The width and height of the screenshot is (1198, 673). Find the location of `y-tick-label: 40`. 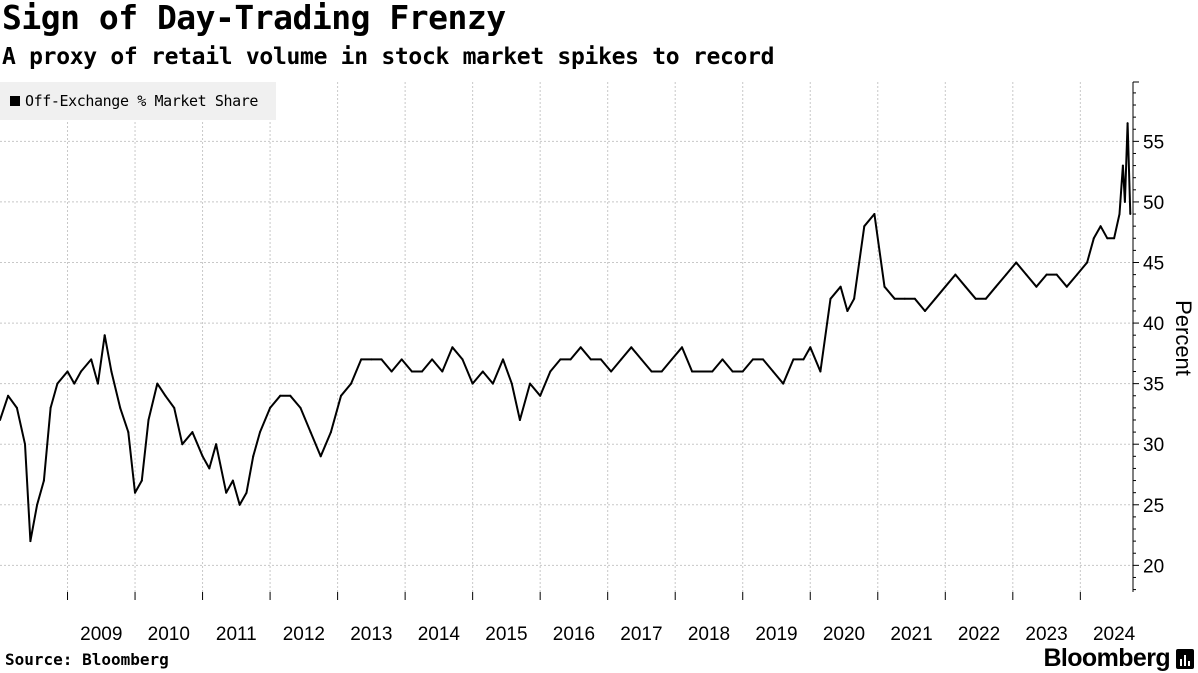

y-tick-label: 40 is located at coordinates (1153, 324).